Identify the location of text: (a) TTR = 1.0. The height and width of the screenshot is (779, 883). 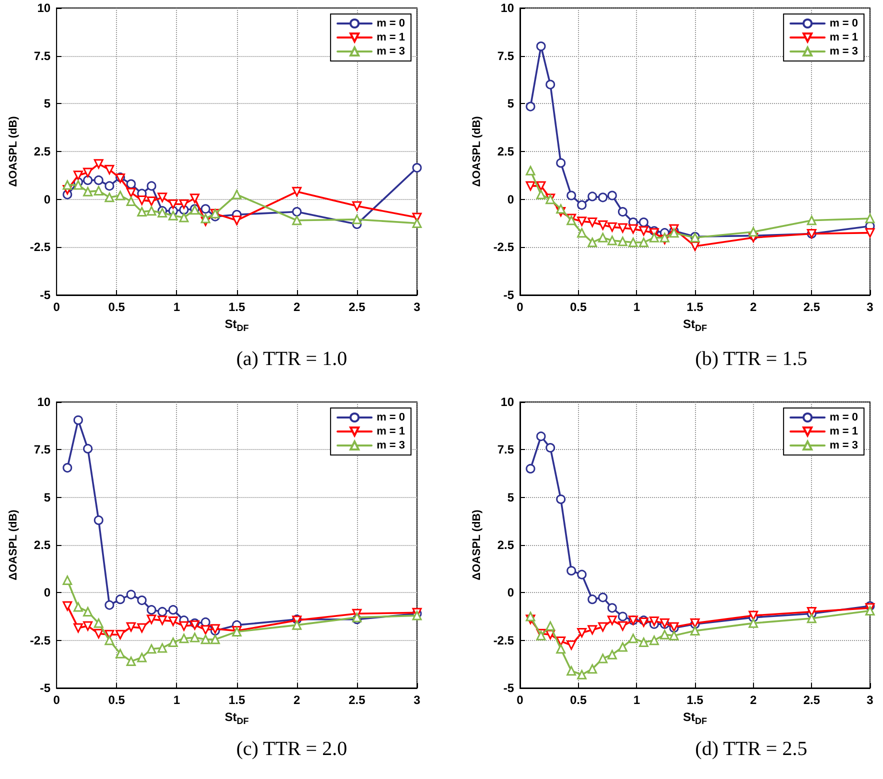
(292, 359).